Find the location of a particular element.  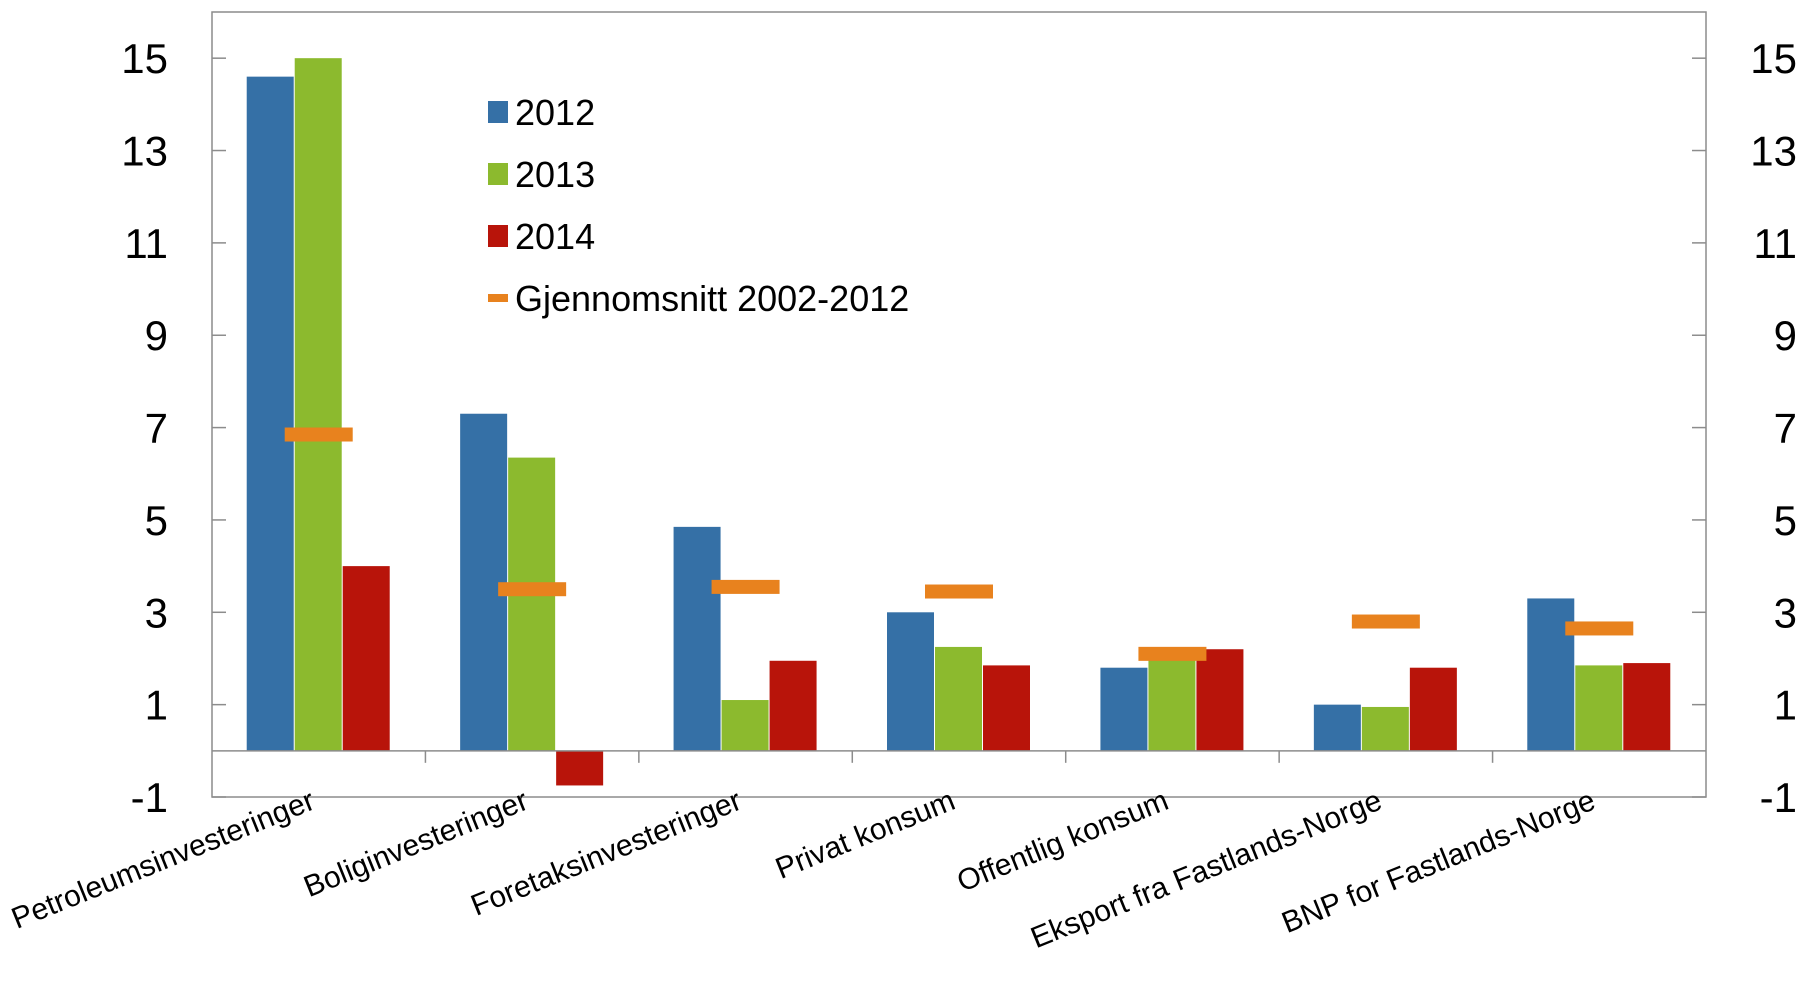

right-axis-tick-label: 1 is located at coordinates (1785, 705).